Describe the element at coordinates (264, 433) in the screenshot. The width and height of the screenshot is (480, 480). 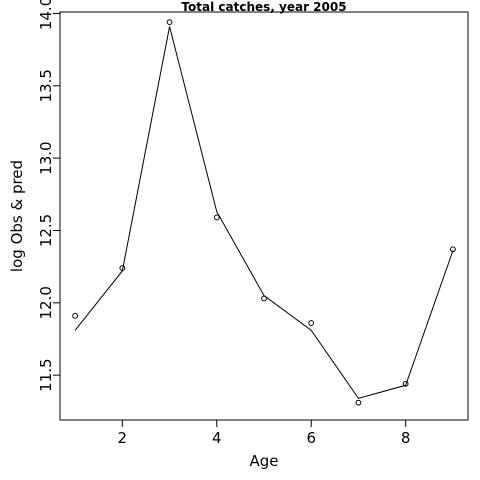
I see `x-axis: 2 4 6 8` at that location.